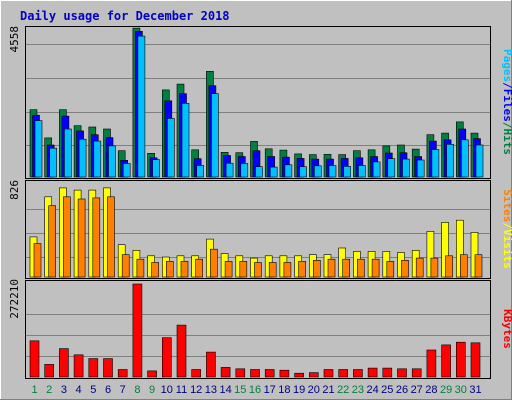 This screenshot has height=400, width=512. Describe the element at coordinates (506, 205) in the screenshot. I see `legend-sites: Sites` at that location.